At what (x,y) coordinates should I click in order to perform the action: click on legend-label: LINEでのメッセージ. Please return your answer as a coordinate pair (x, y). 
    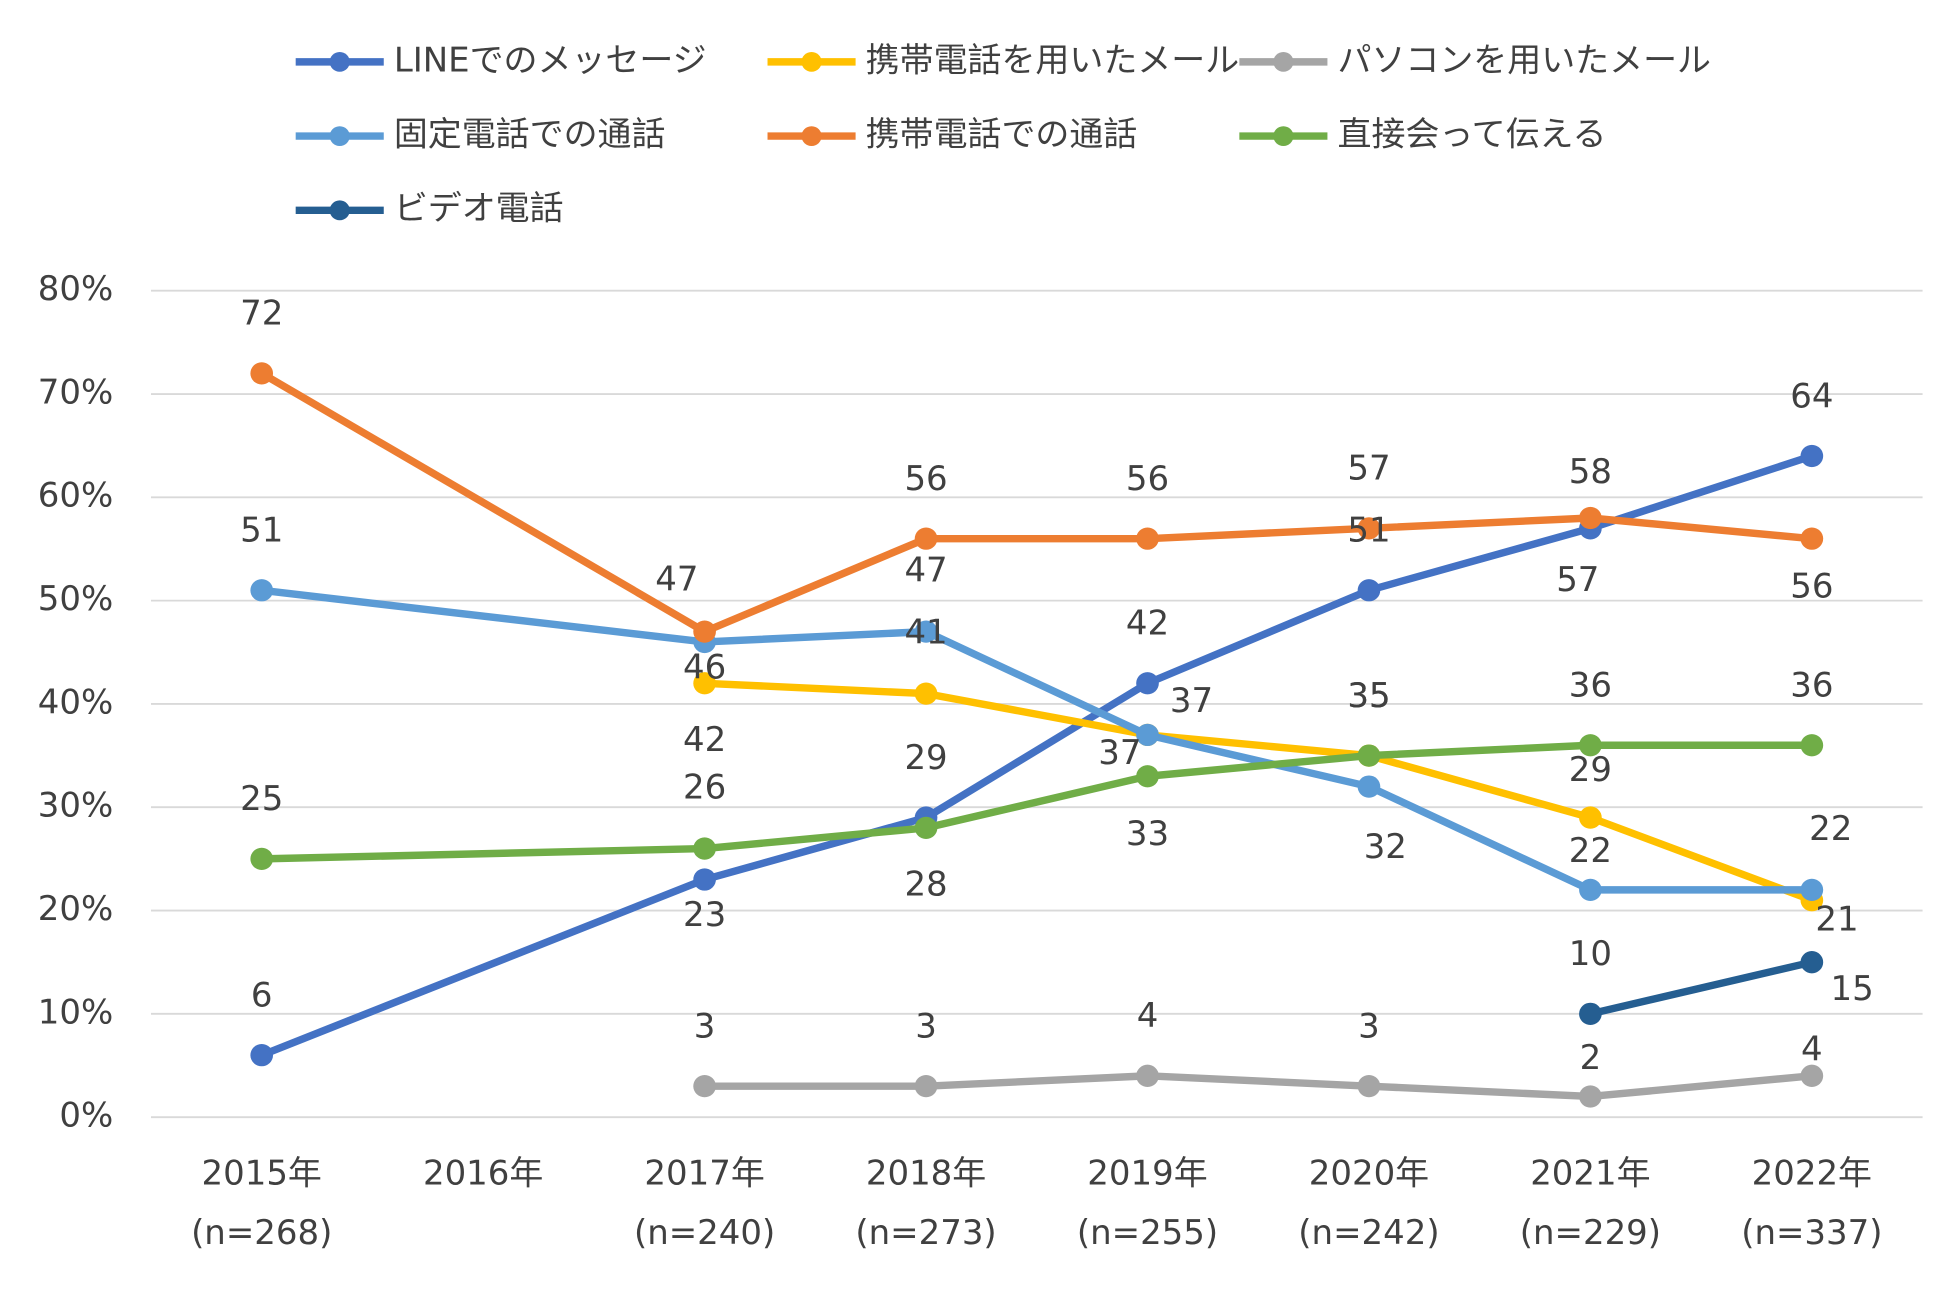
    Looking at the image, I should click on (550, 60).